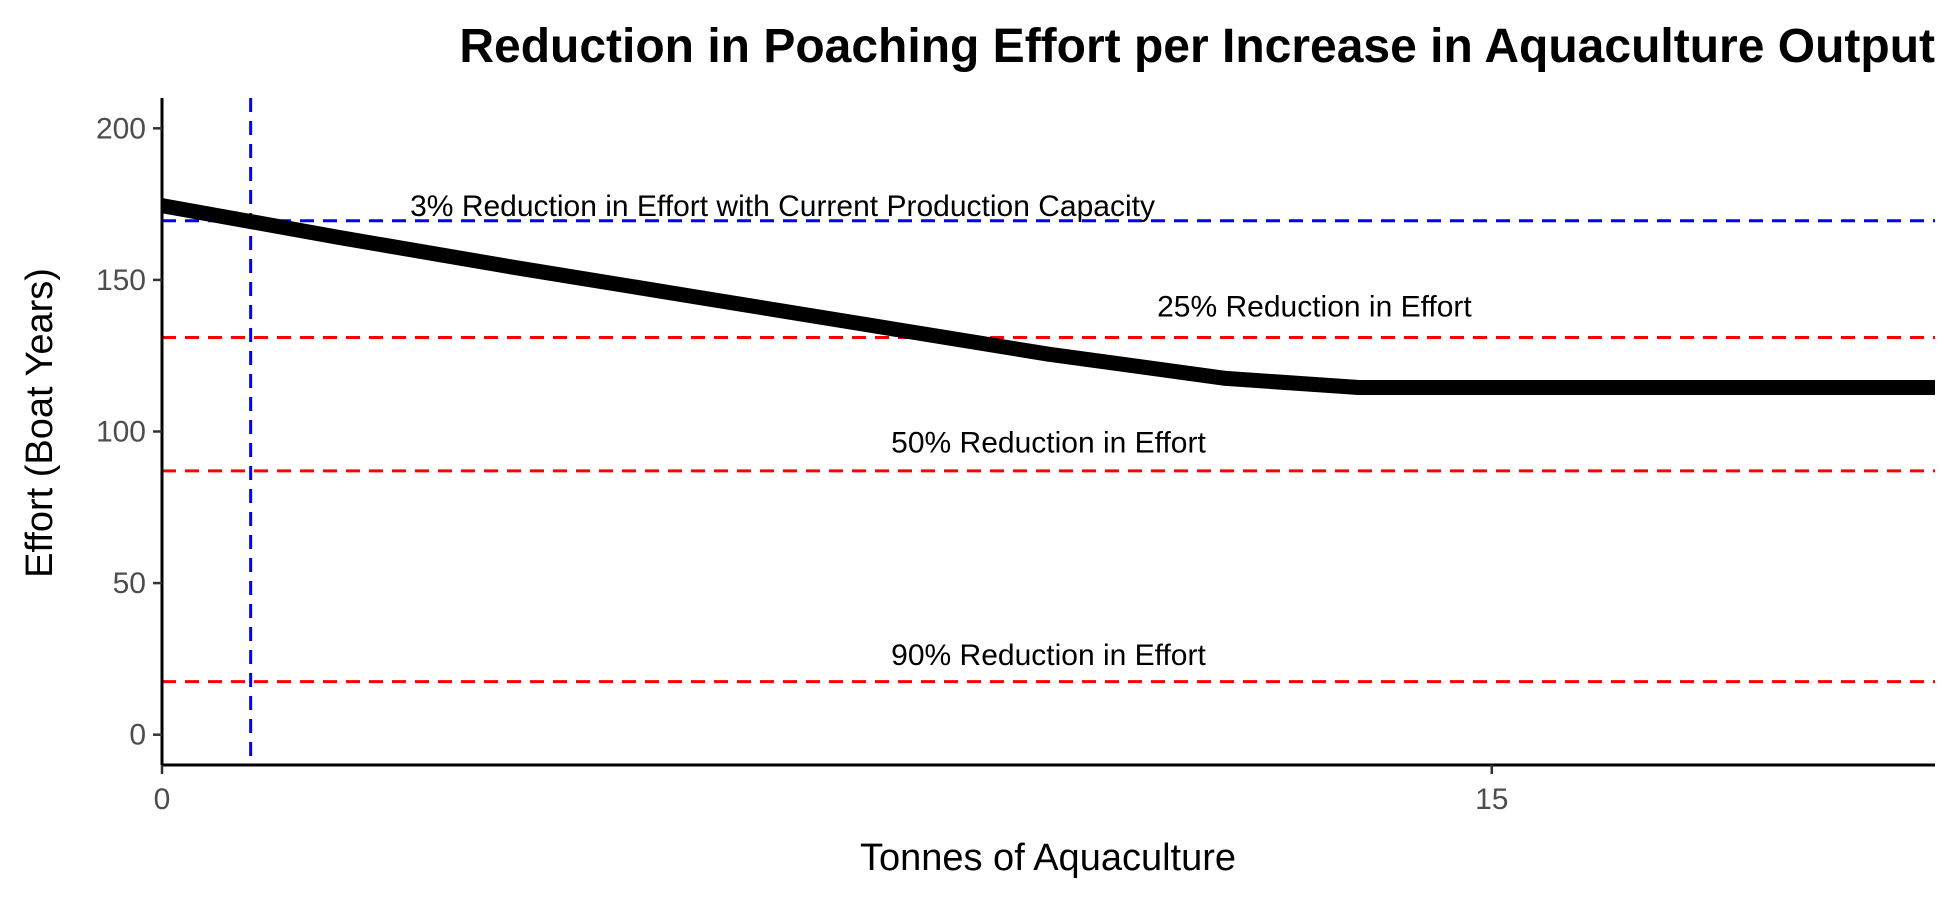 This screenshot has width=1950, height=900. I want to click on x-tick-label-0: 0, so click(162, 799).